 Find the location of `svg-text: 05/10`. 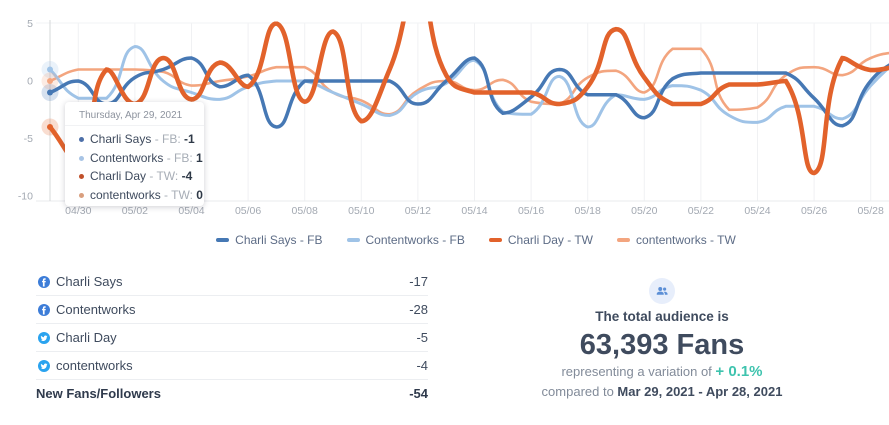

svg-text: 05/10 is located at coordinates (361, 211).